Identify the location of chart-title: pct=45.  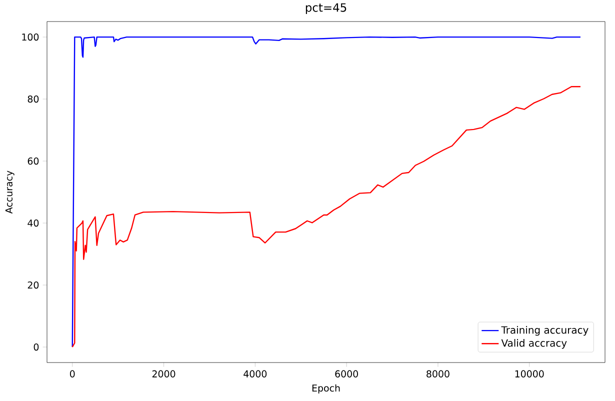
(326, 9).